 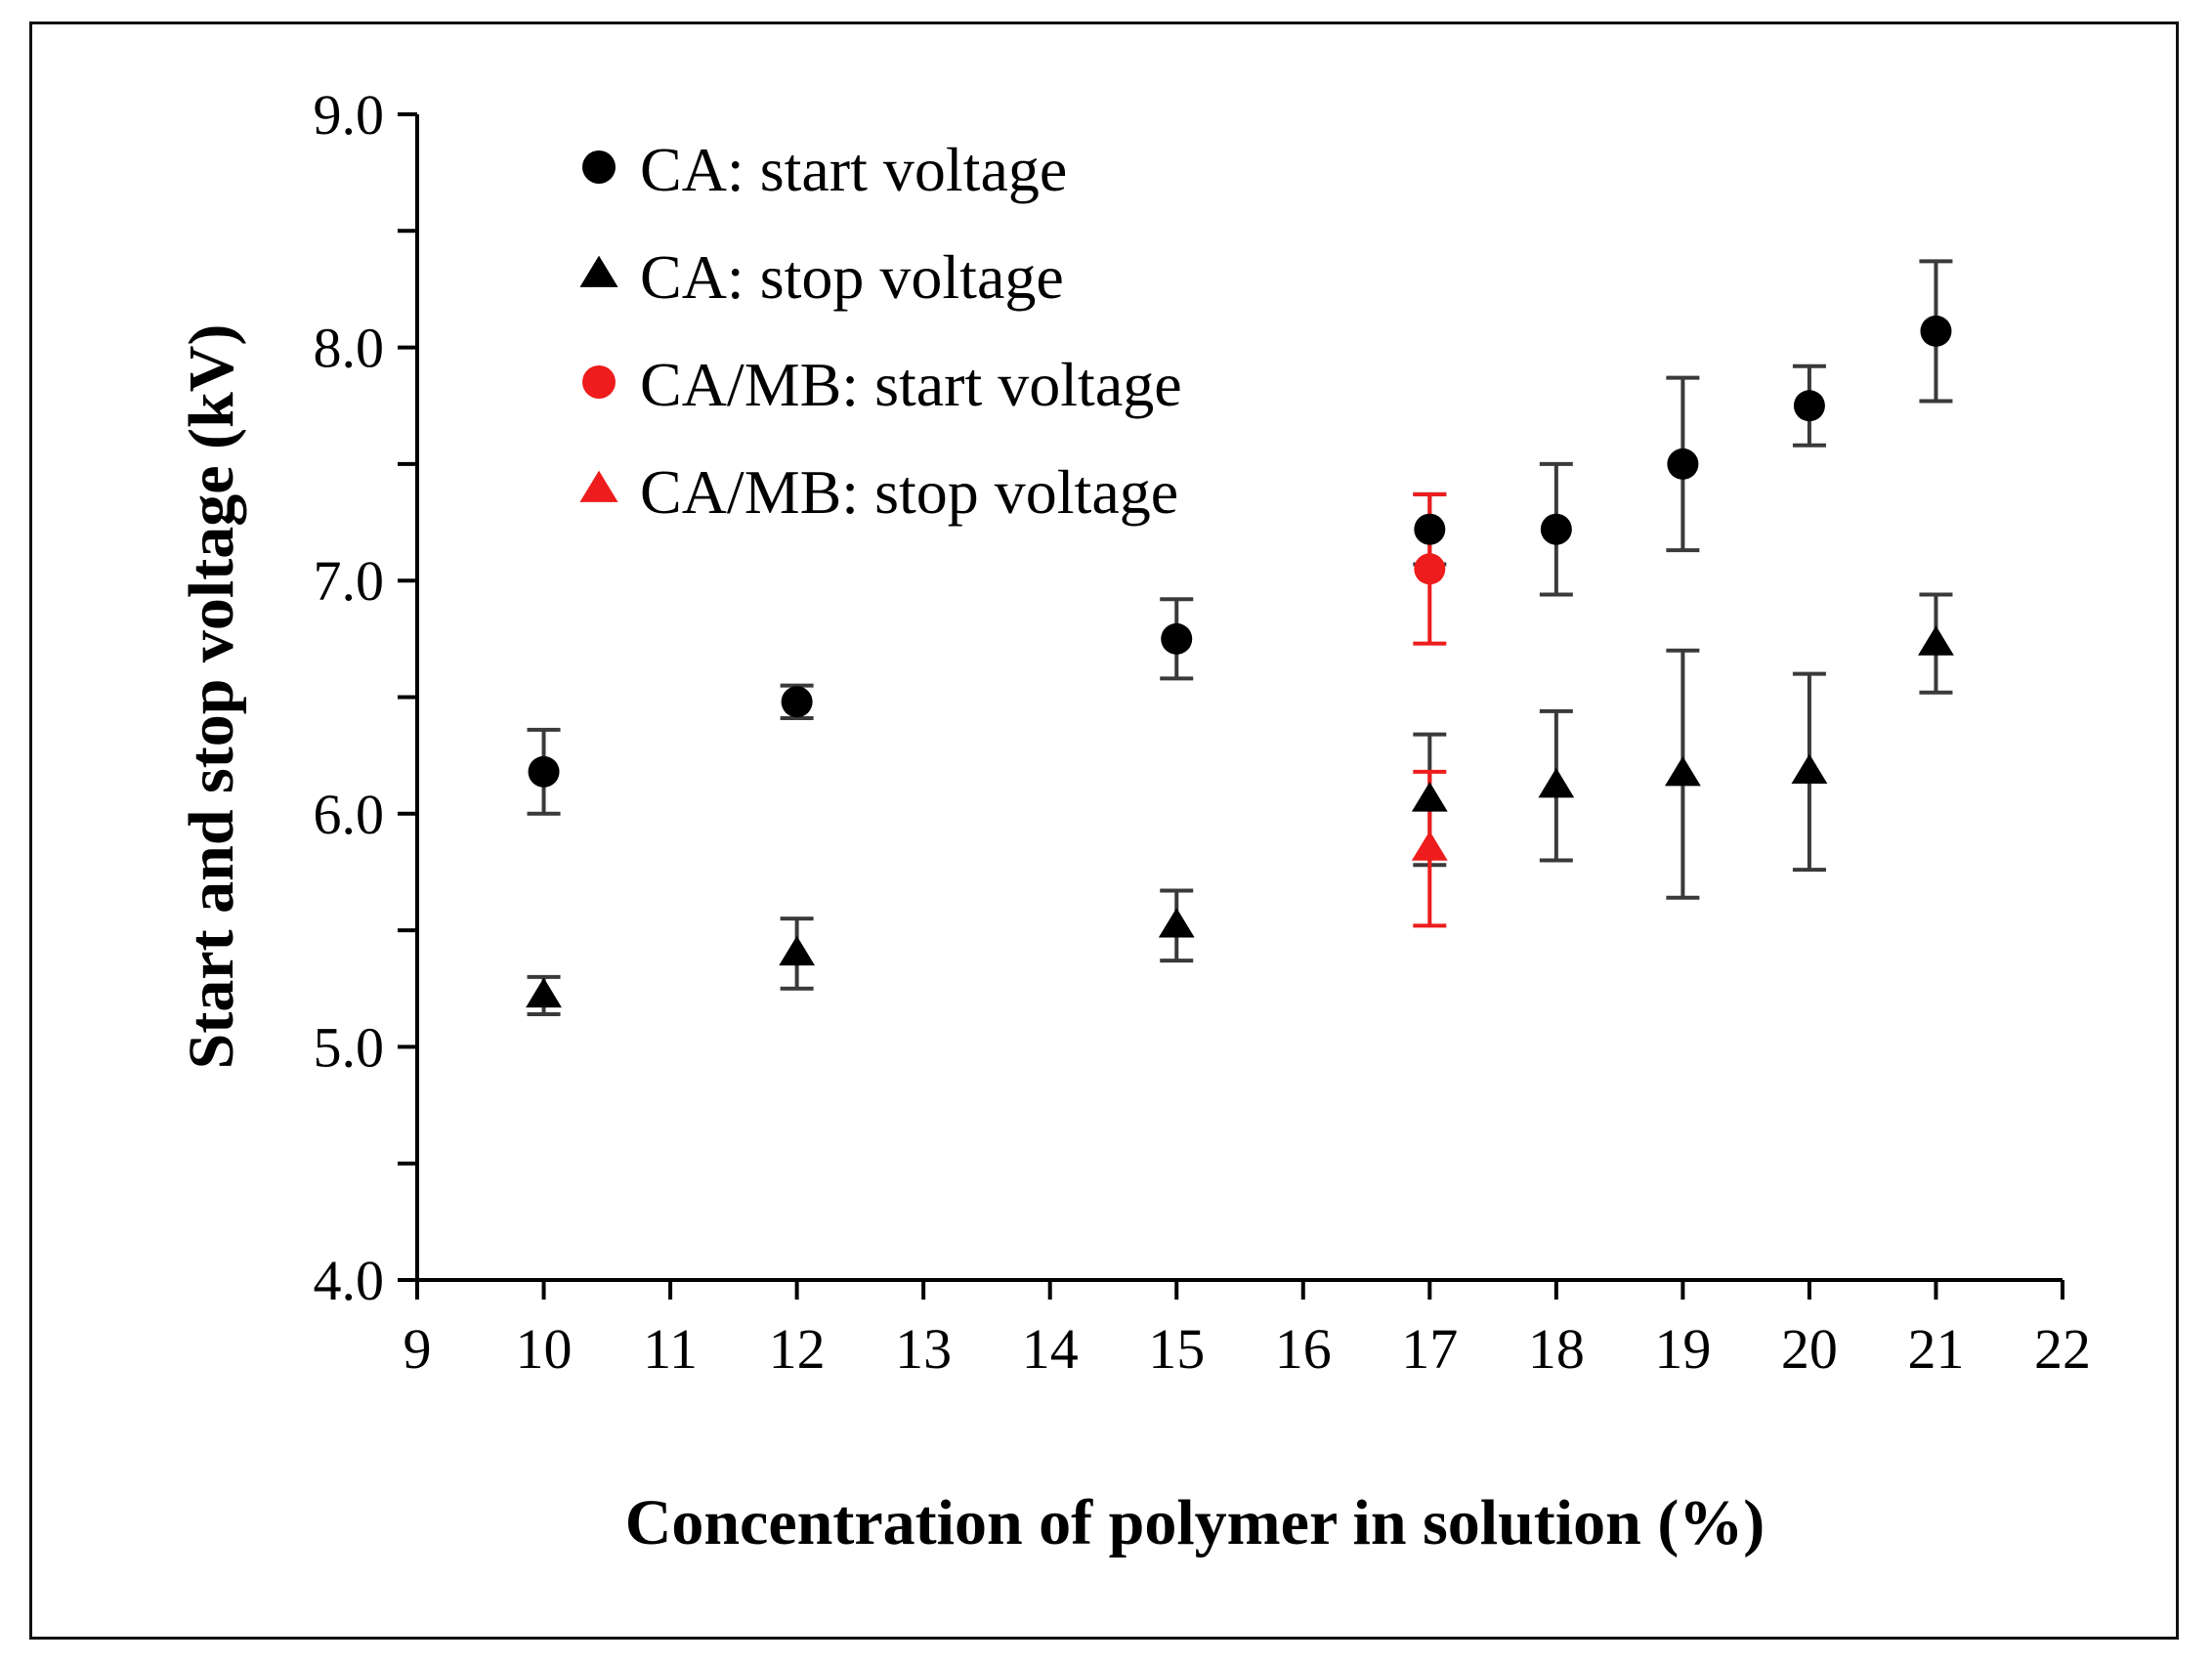 I want to click on x-tick-label-12: 12, so click(x=798, y=1349).